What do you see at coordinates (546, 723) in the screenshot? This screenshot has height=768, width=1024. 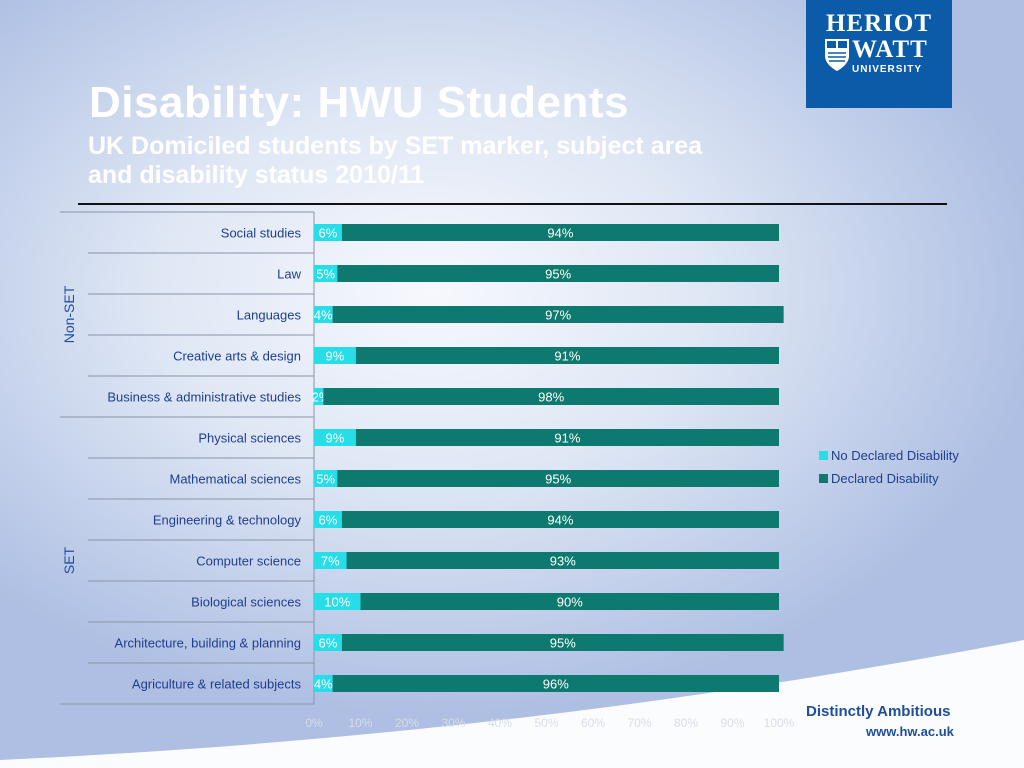 I see `x-tick-label: 50%` at bounding box center [546, 723].